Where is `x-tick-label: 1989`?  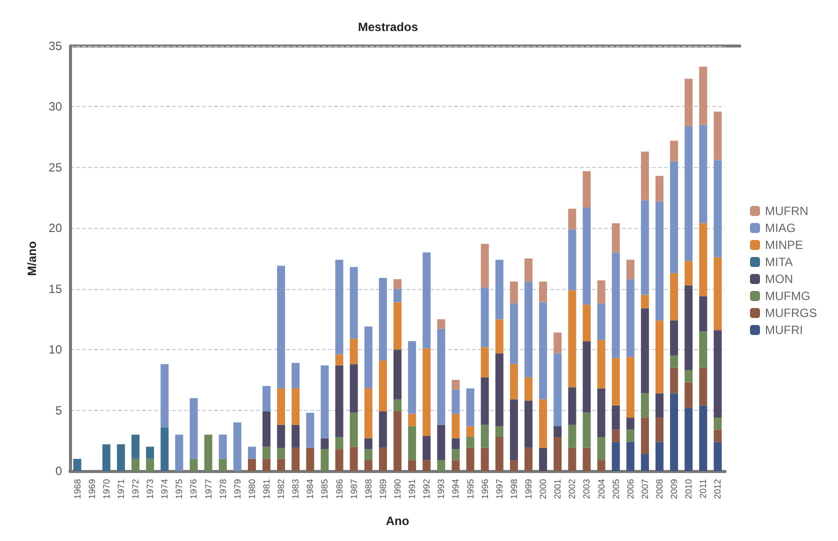 x-tick-label: 1989 is located at coordinates (383, 489).